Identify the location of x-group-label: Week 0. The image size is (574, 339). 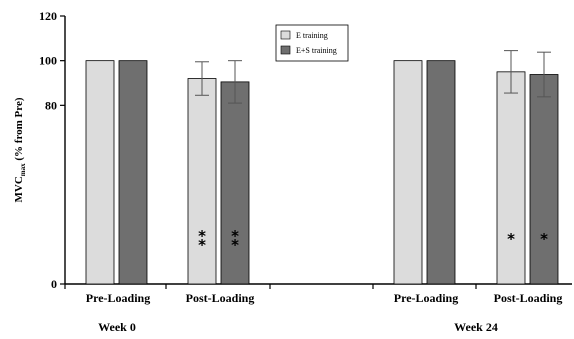
(117, 327).